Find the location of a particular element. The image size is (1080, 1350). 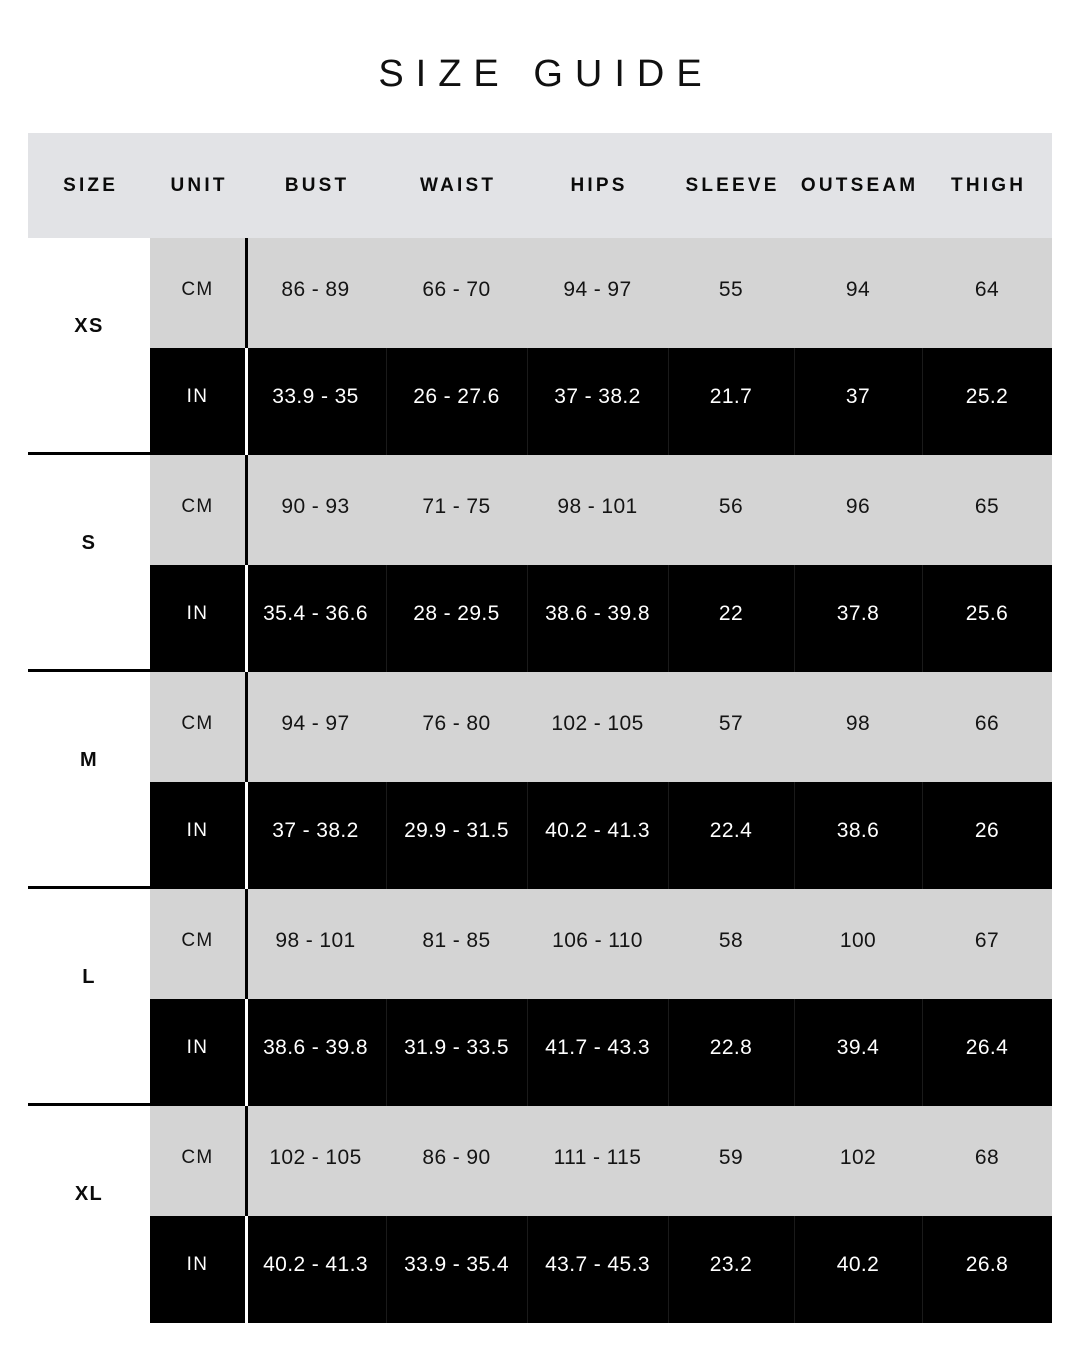

size-label-xs: XS is located at coordinates (89, 325).